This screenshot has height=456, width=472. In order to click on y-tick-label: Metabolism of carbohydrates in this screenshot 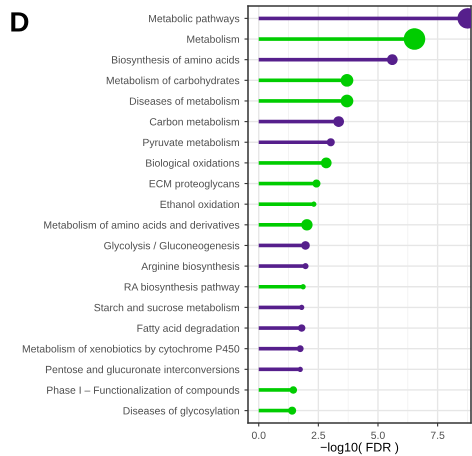, I will do `click(173, 81)`.